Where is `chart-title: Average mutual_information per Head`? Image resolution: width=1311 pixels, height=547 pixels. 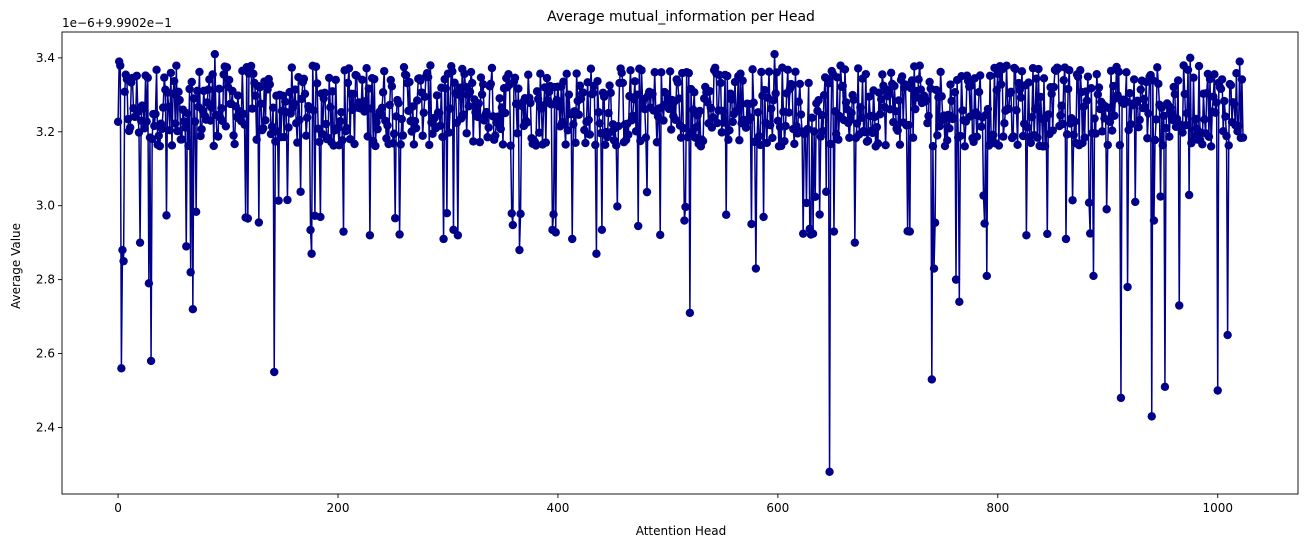
chart-title: Average mutual_information per Head is located at coordinates (681, 17).